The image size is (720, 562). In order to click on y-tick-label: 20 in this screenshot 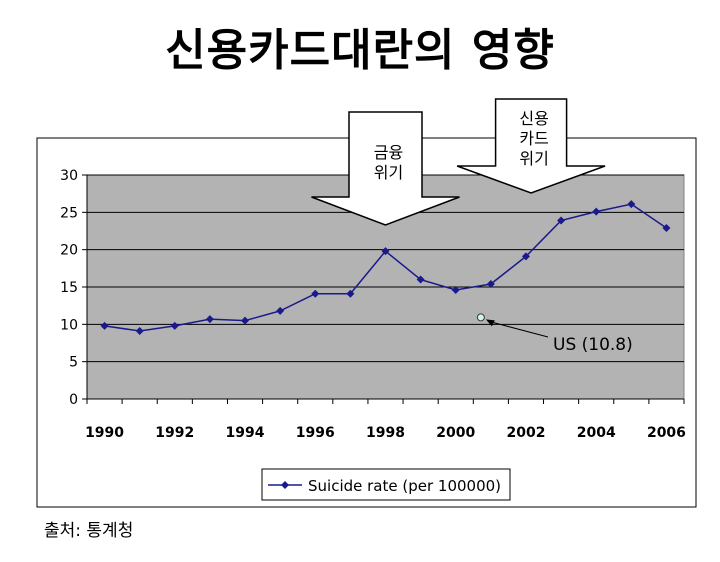, I will do `click(69, 251)`.